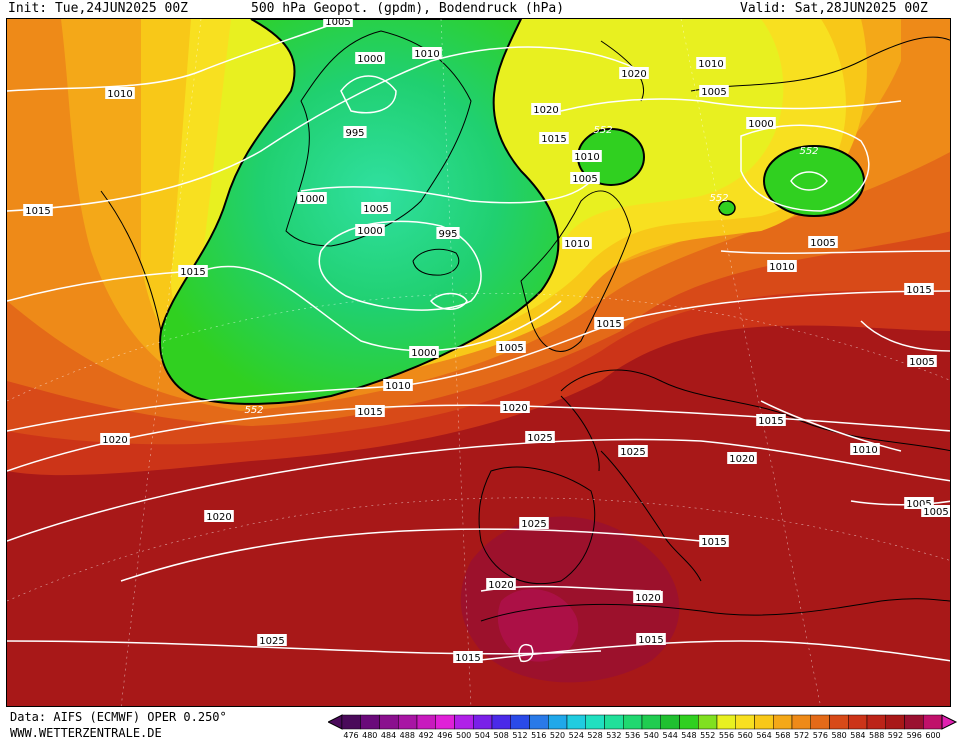 The height and width of the screenshot is (741, 959). What do you see at coordinates (745, 735) in the screenshot?
I see `colorbar-tick-label: 560` at bounding box center [745, 735].